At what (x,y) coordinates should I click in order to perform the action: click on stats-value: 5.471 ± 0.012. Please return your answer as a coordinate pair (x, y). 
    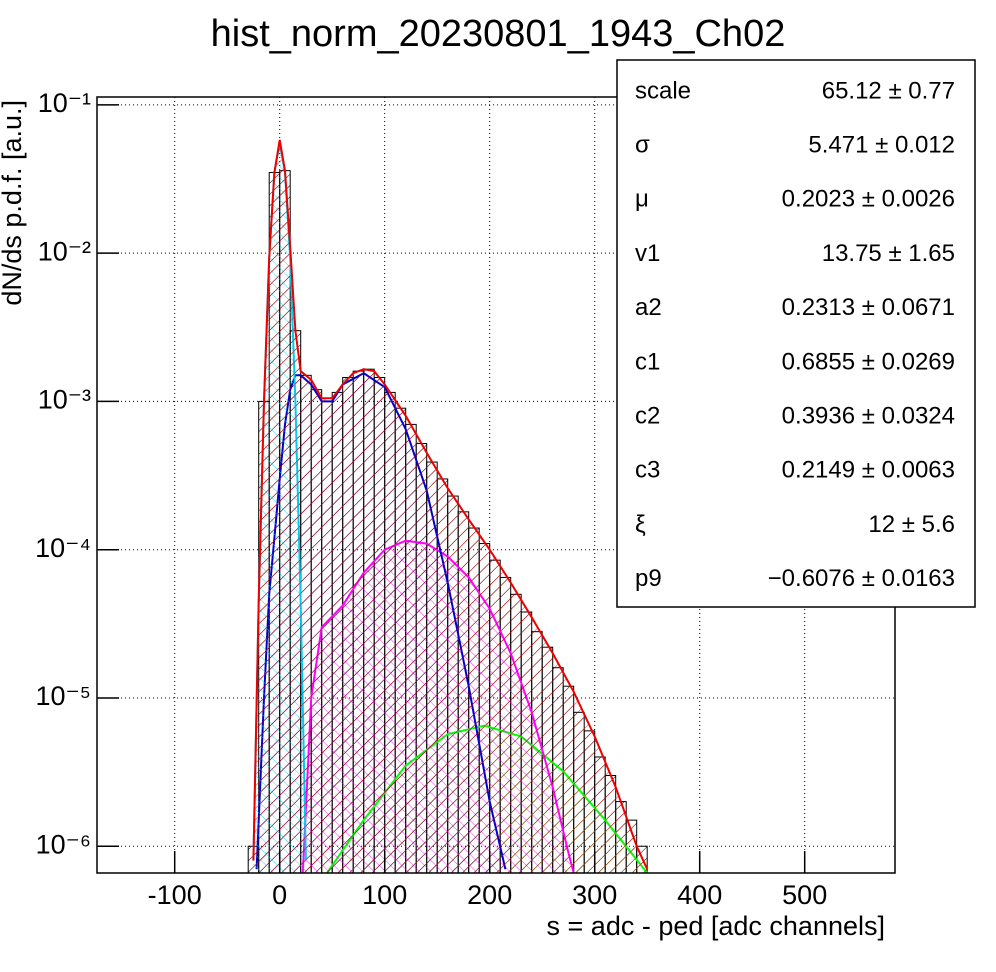
    Looking at the image, I should click on (881, 145).